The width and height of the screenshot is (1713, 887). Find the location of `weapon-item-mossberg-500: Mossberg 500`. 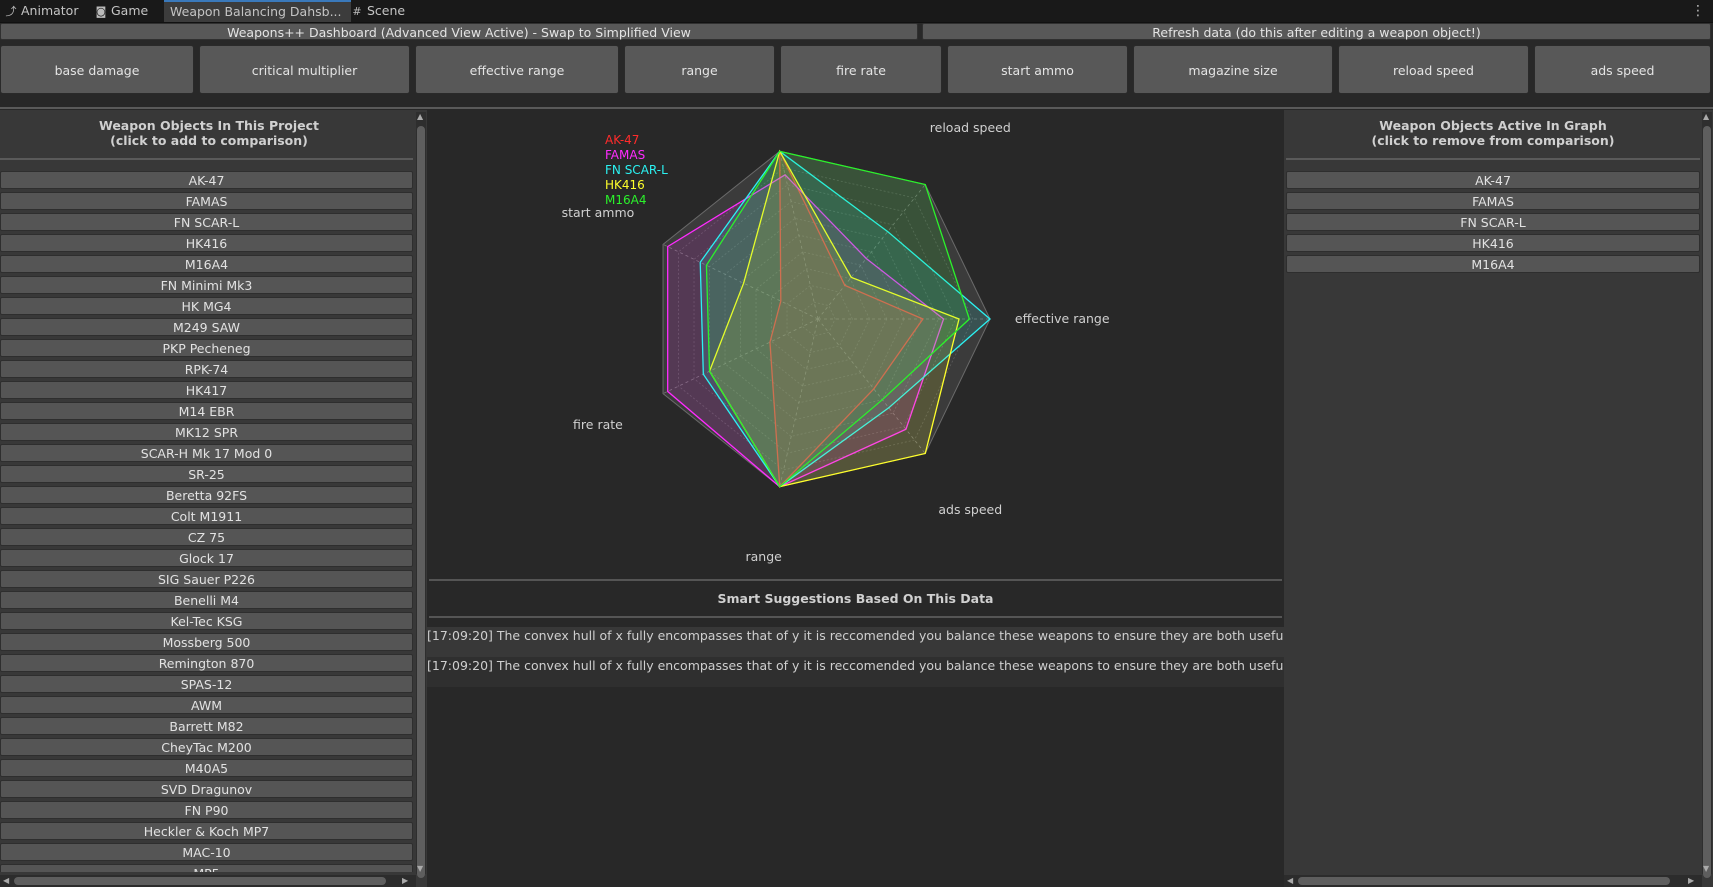

weapon-item-mossberg-500: Mossberg 500 is located at coordinates (206, 642).